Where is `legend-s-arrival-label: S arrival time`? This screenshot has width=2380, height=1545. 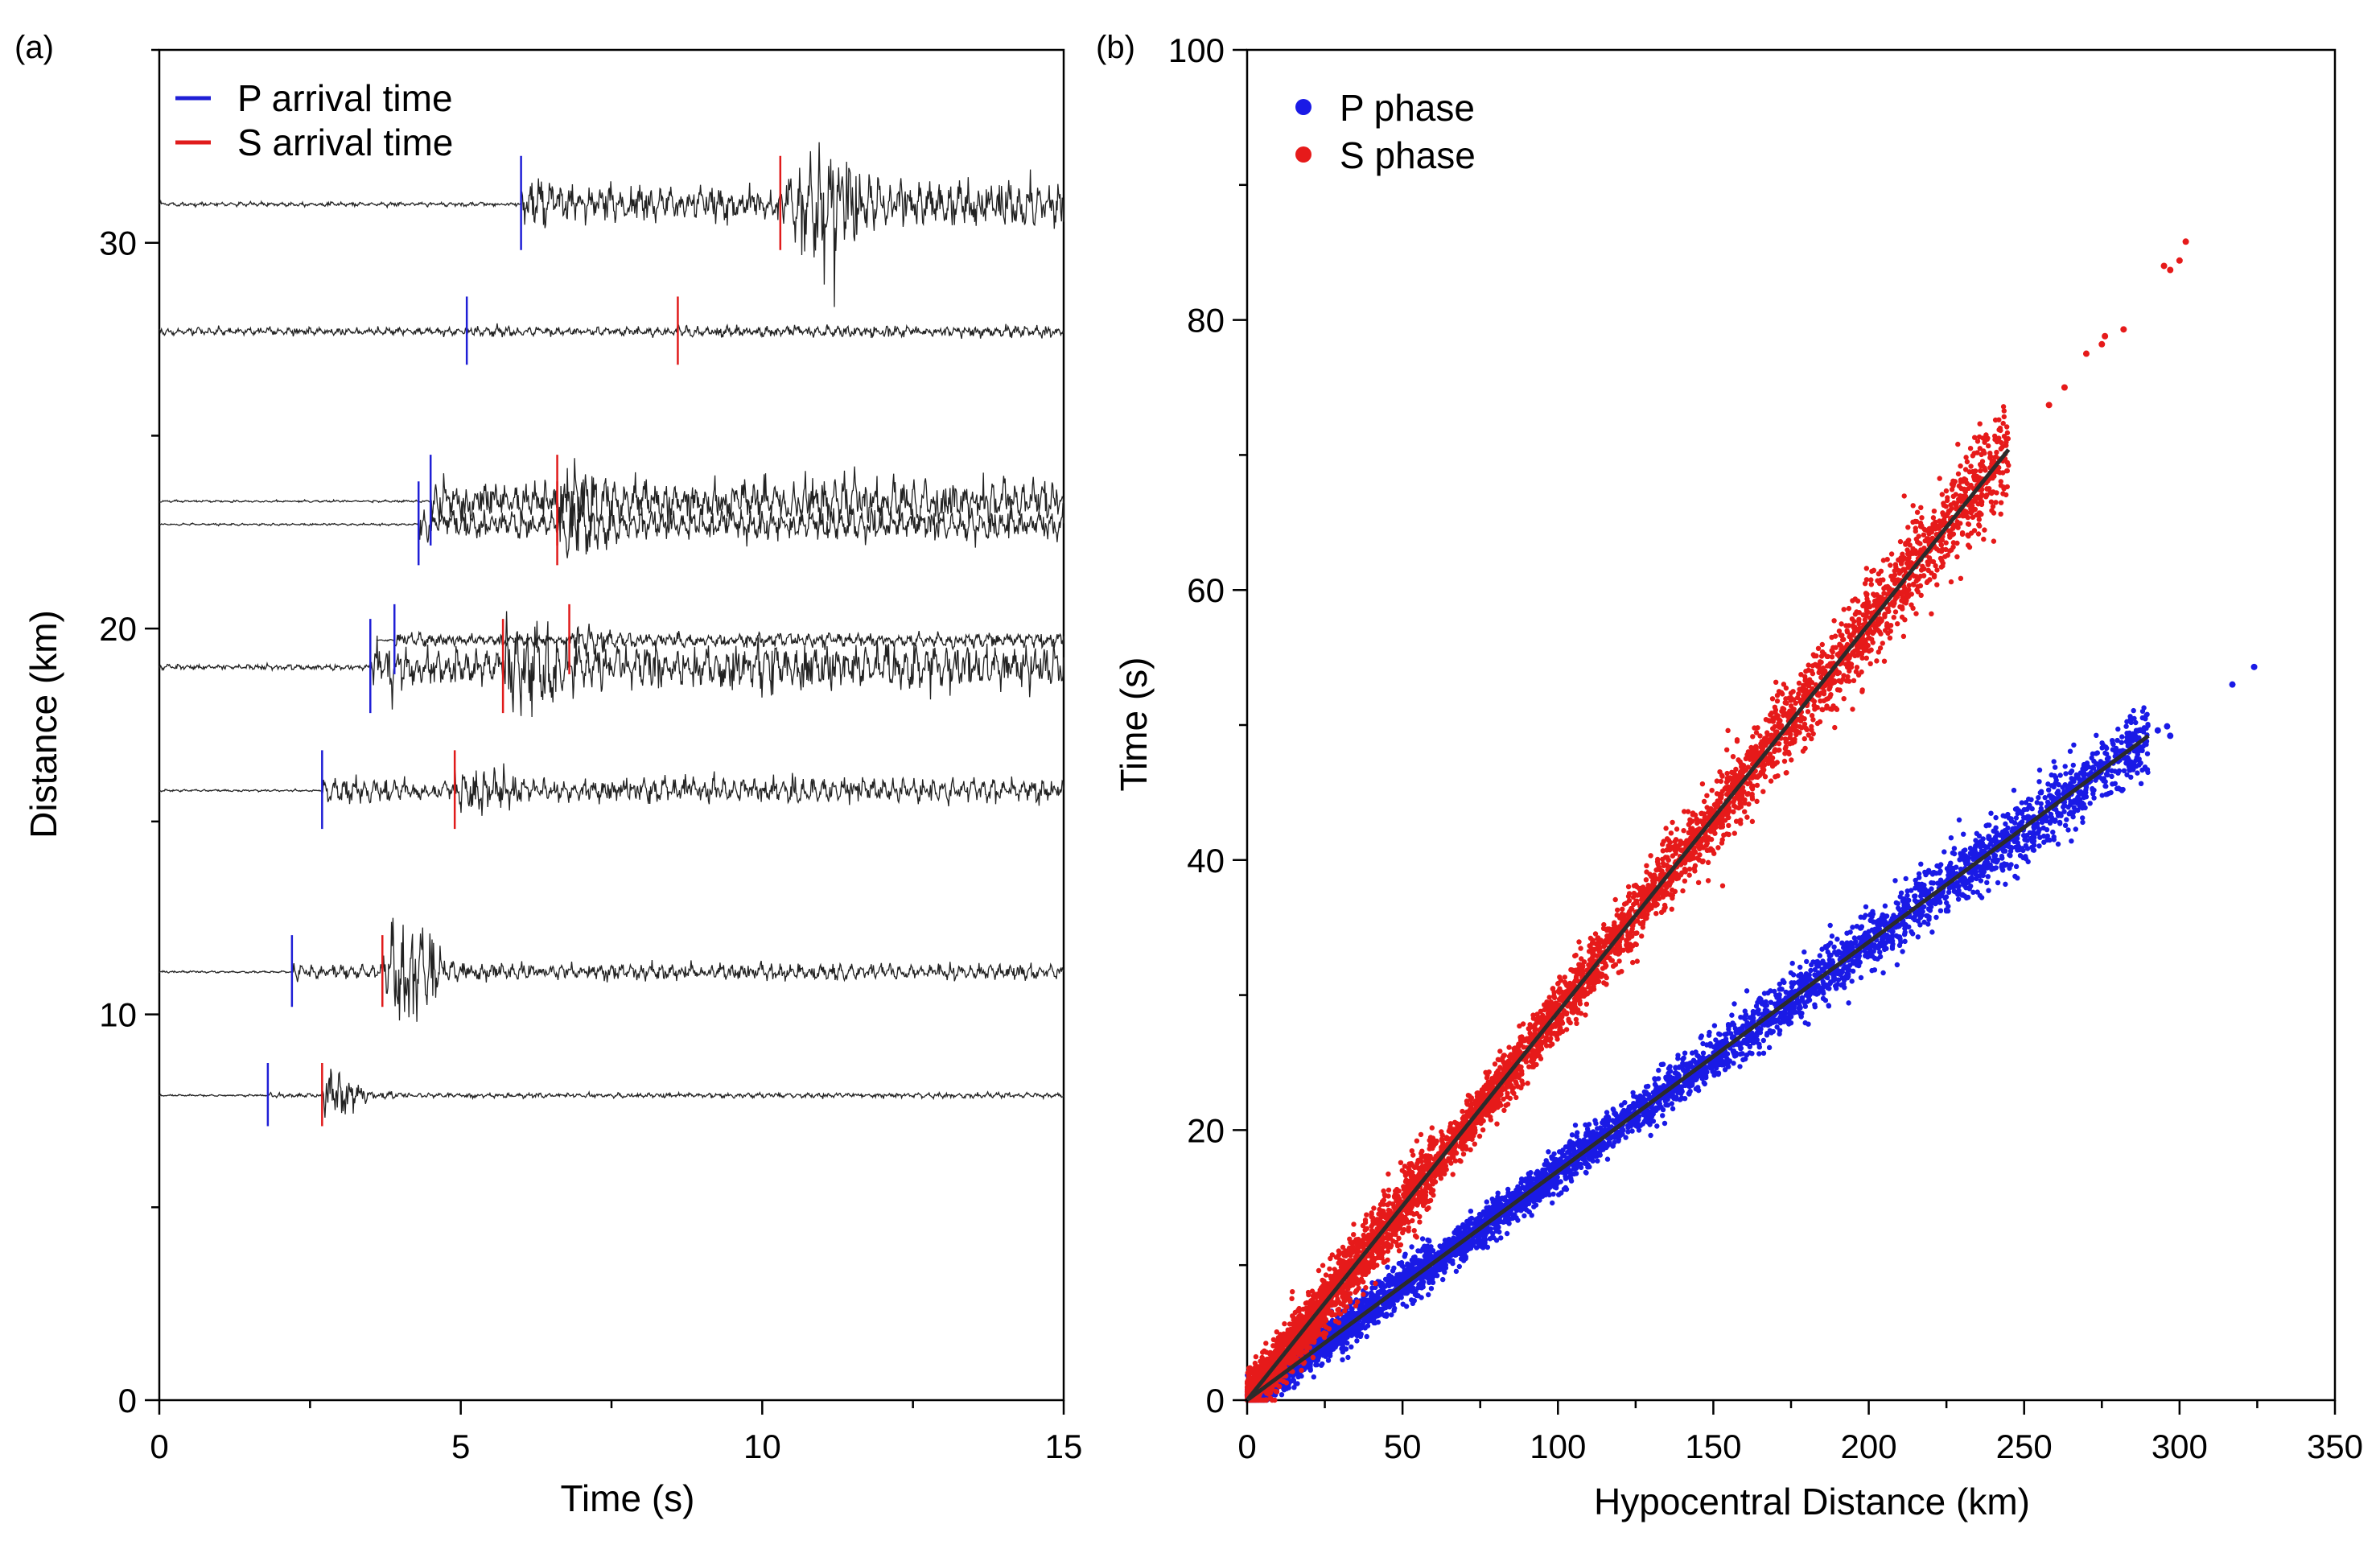 legend-s-arrival-label: S arrival time is located at coordinates (345, 142).